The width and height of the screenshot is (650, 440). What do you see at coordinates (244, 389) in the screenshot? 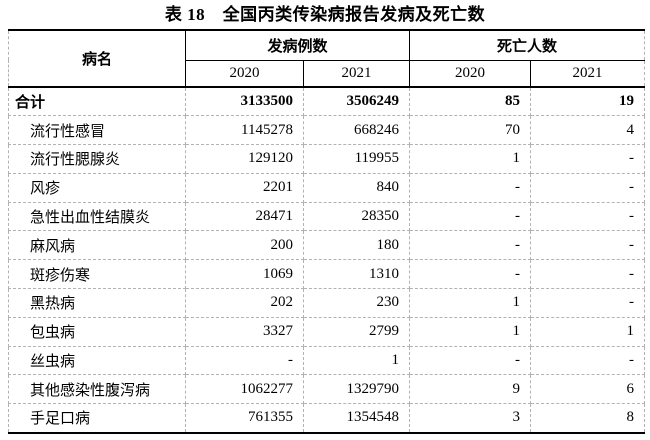
I see `cases-2020-cell: 1062277` at bounding box center [244, 389].